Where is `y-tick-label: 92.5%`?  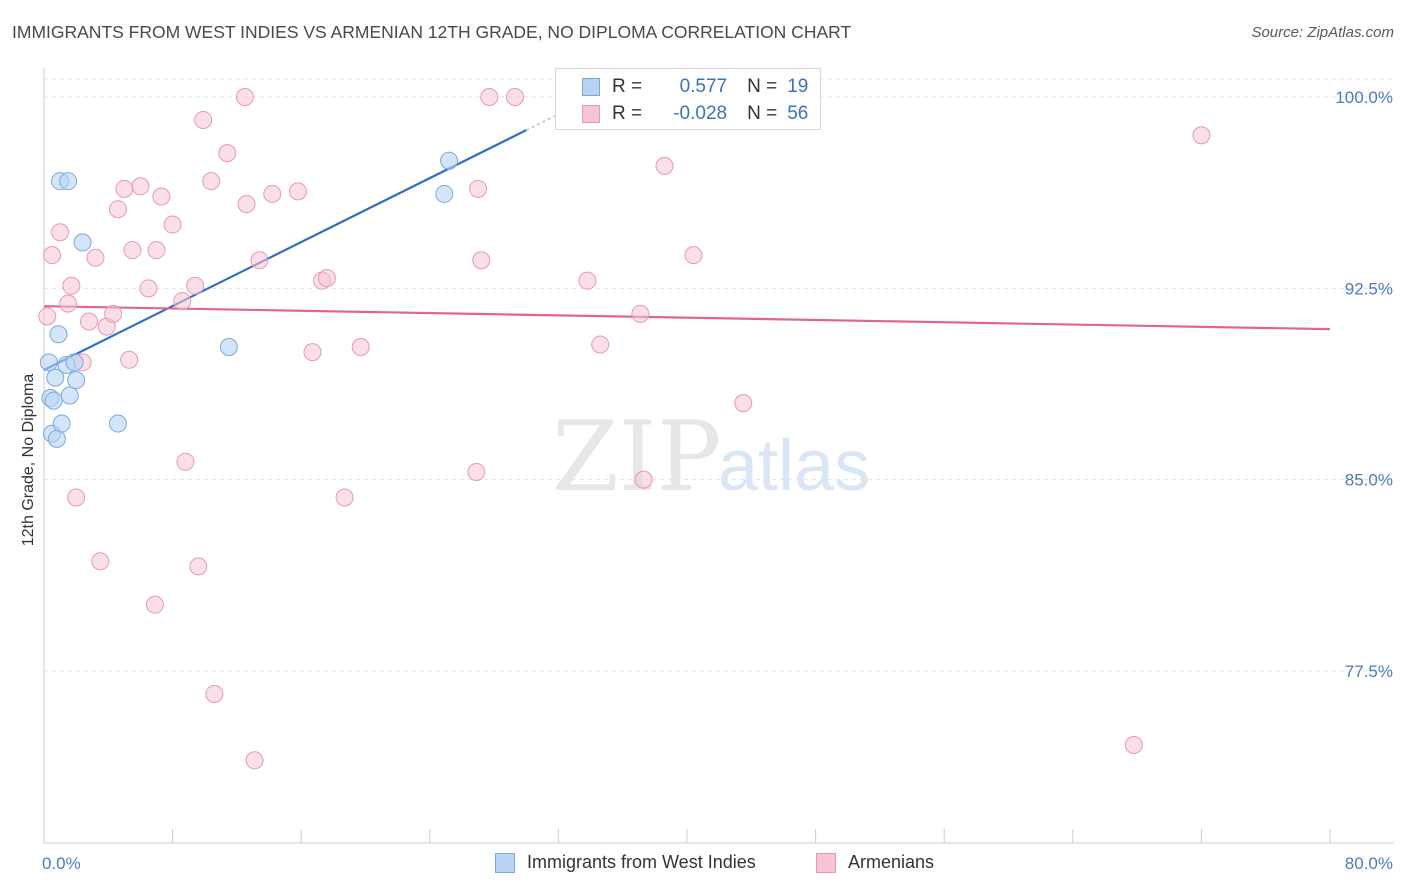 y-tick-label: 92.5% is located at coordinates (1369, 288).